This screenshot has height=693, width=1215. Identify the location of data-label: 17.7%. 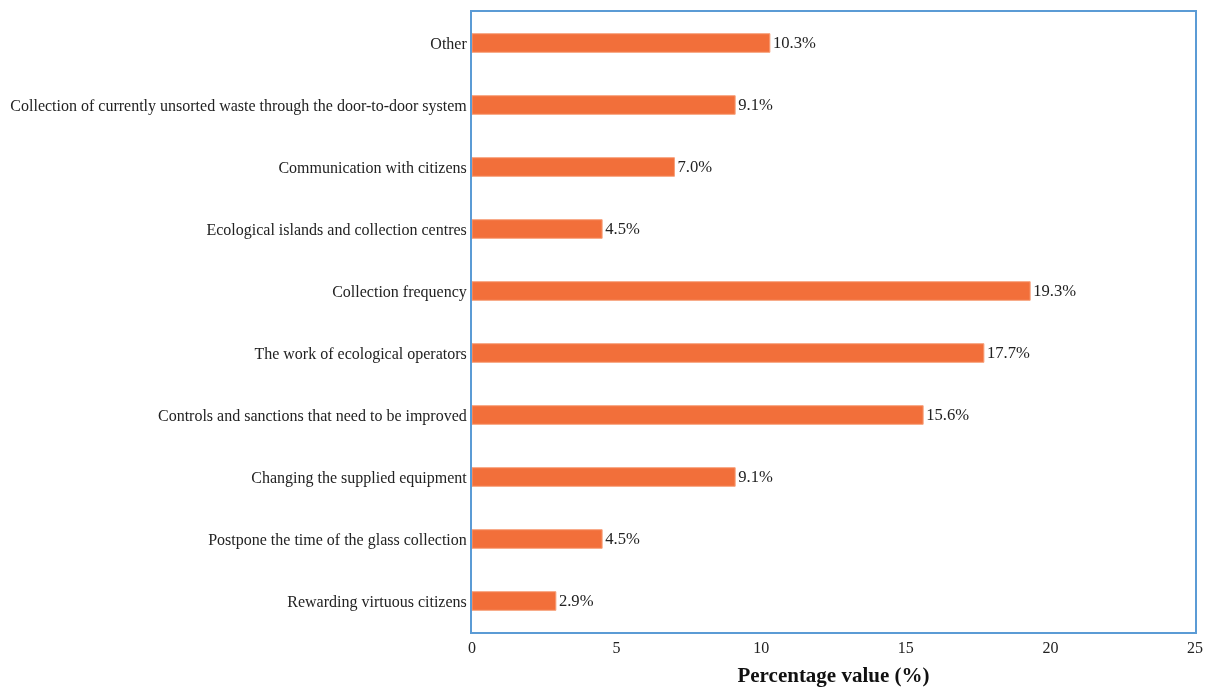
(1008, 353).